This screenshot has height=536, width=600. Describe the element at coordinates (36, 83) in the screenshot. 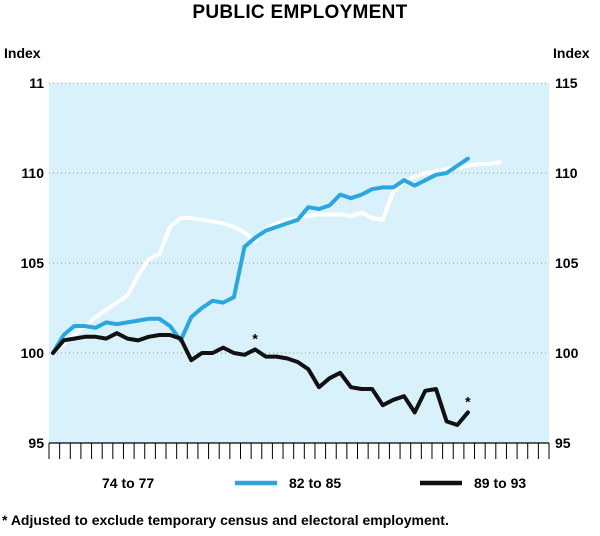

I see `y-tick-label-left: 11` at that location.